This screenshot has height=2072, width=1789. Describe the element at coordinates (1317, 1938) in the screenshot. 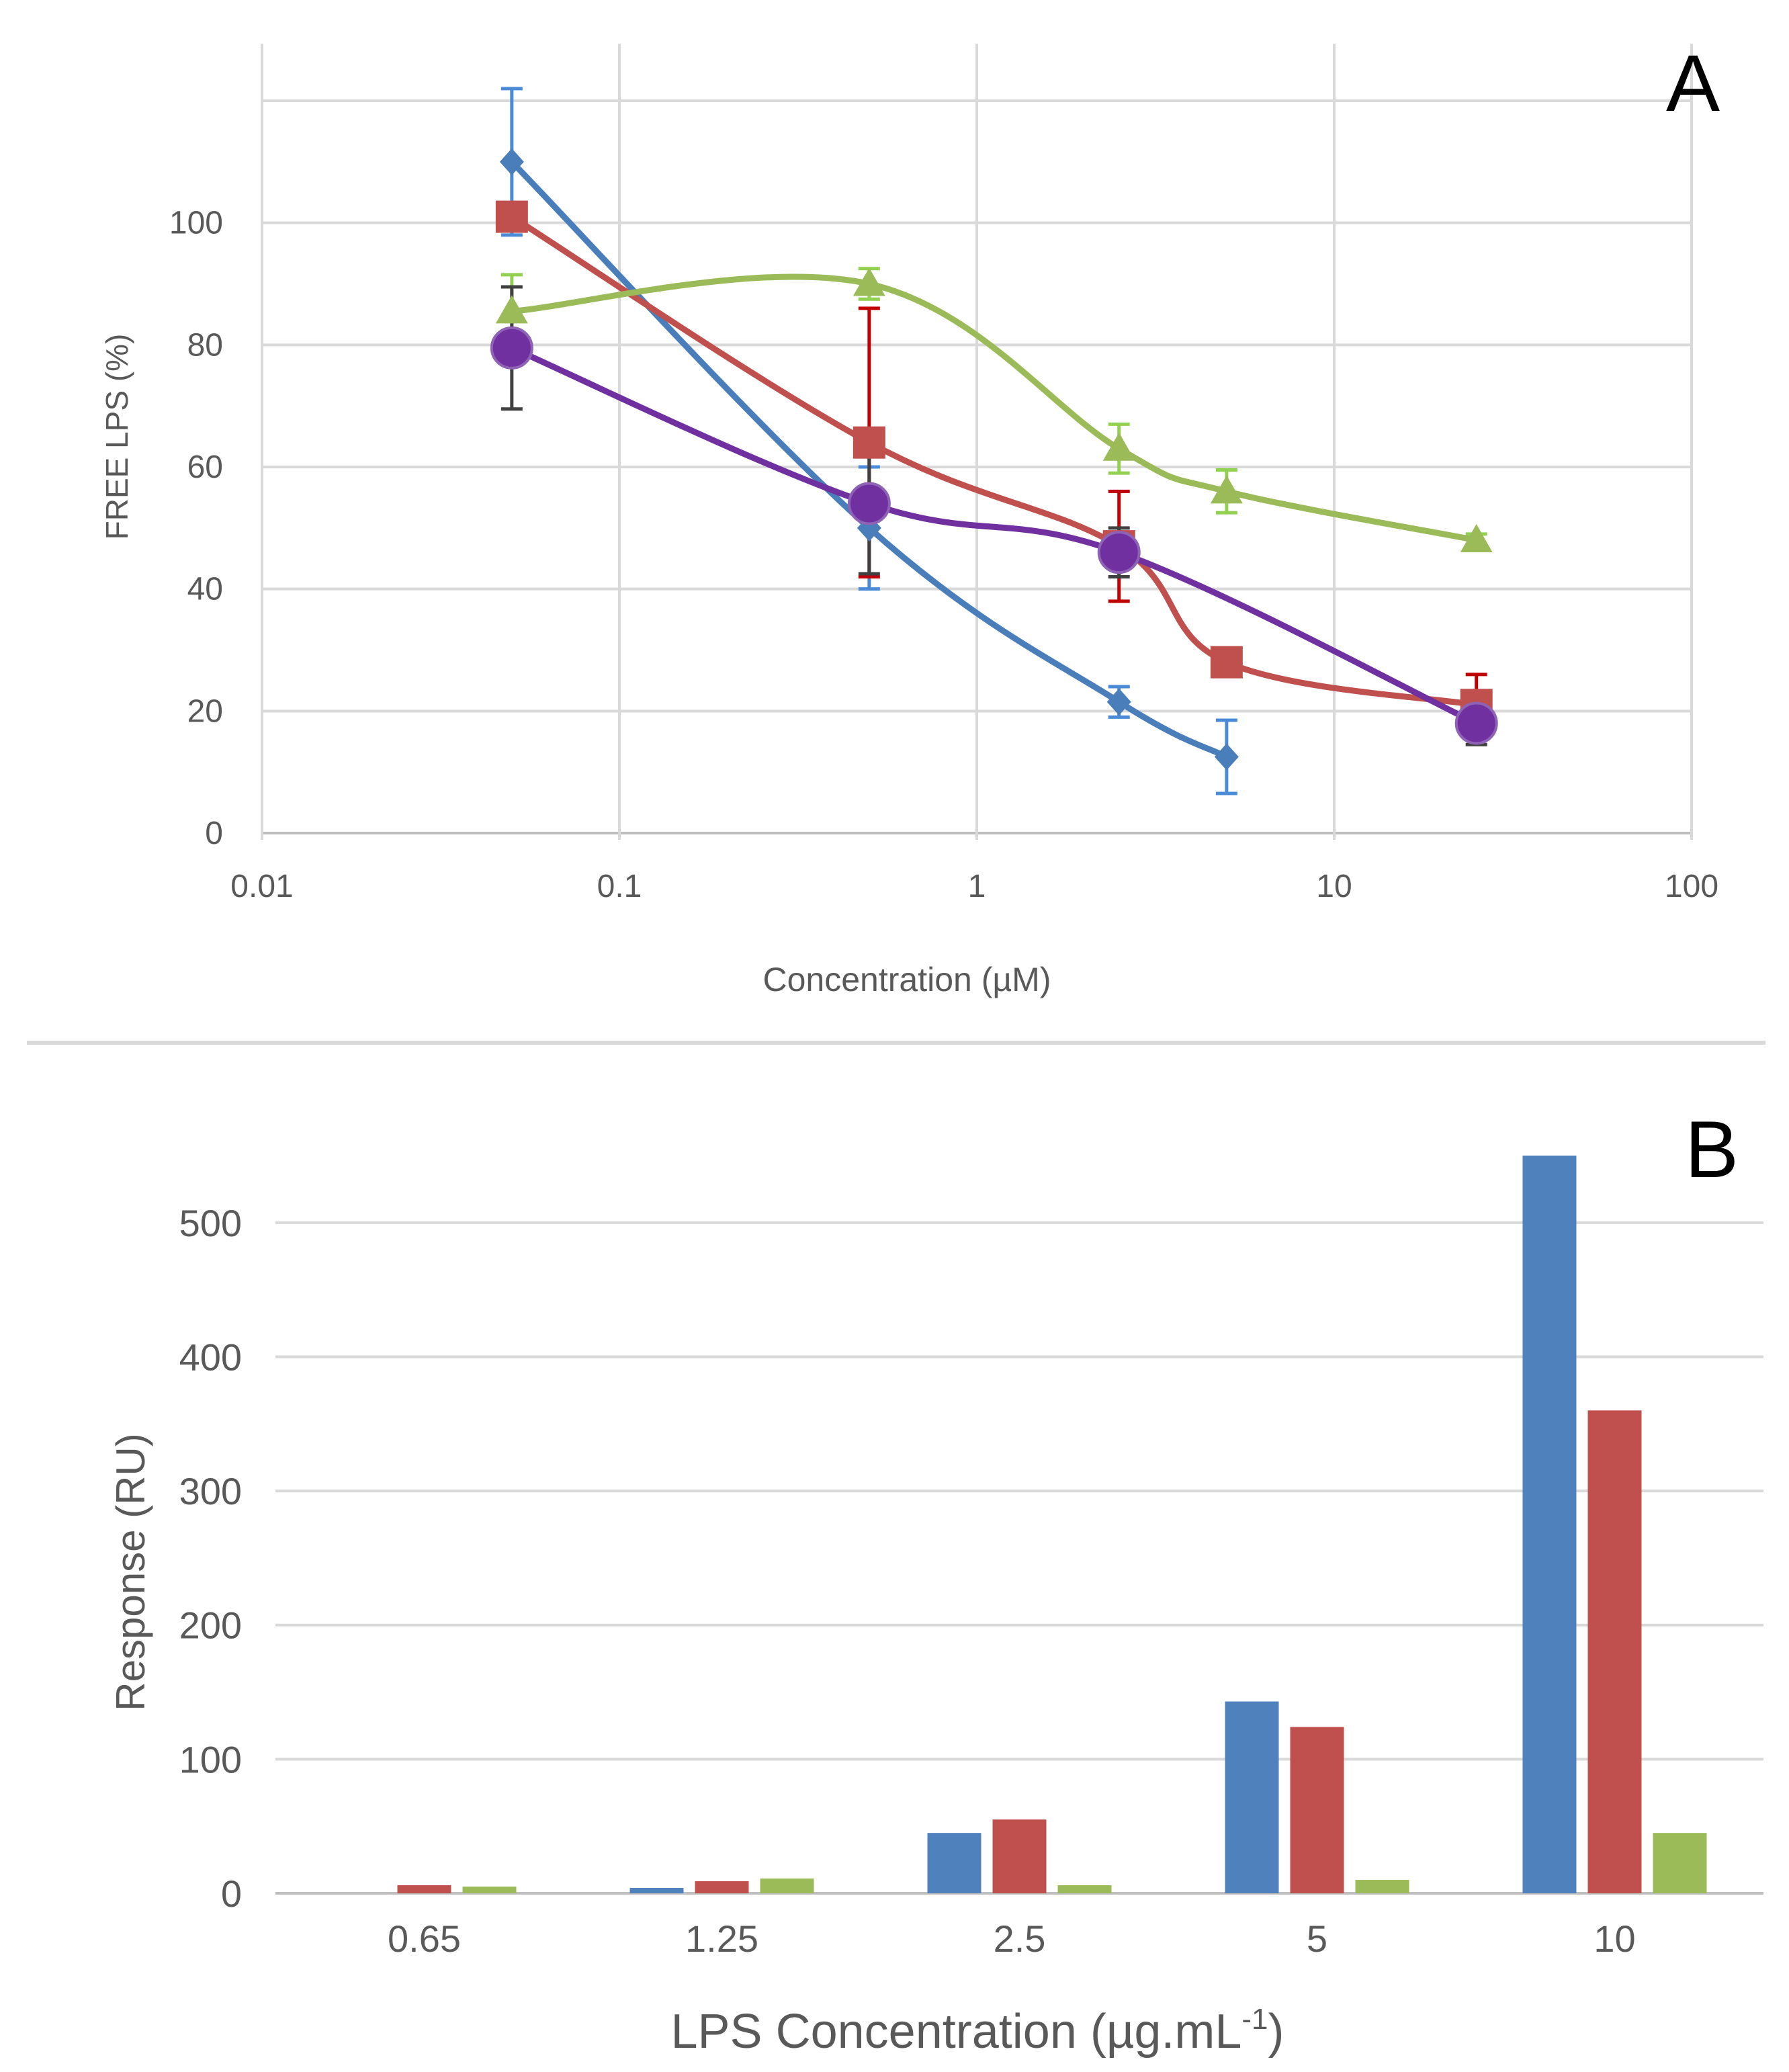

I see `x-tick-label: 5` at that location.